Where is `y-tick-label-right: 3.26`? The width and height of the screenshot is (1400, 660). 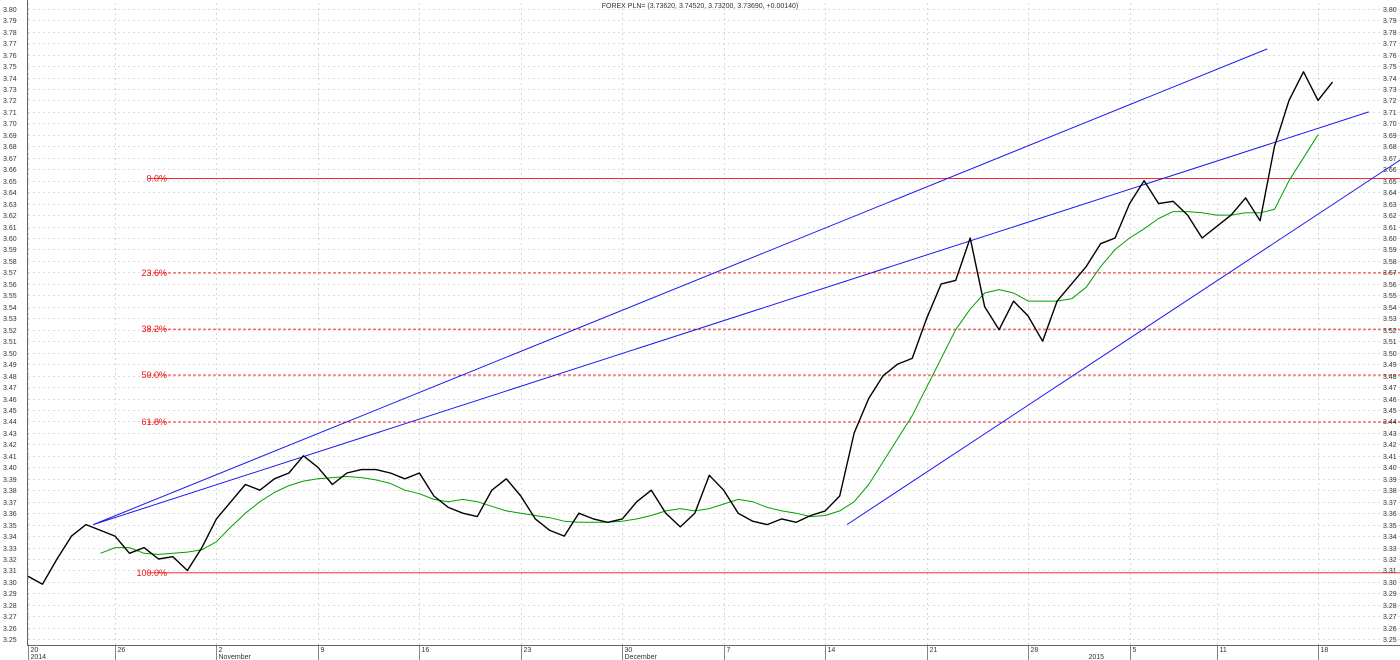
y-tick-label-right: 3.26 is located at coordinates (1390, 629).